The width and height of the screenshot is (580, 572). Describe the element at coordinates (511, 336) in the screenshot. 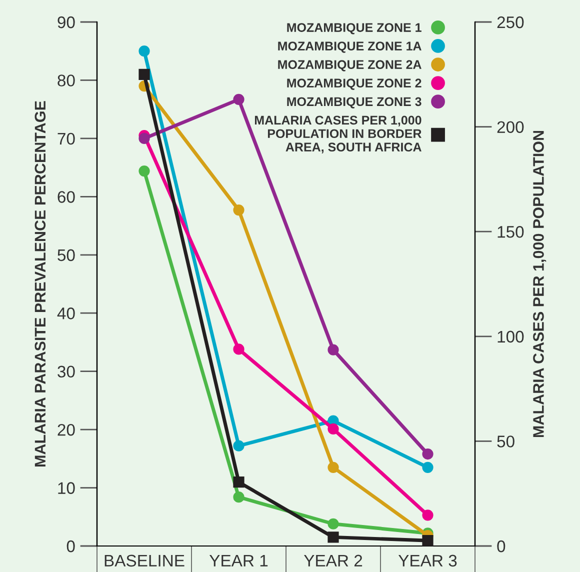

I see `y2-tick-label: 100` at that location.